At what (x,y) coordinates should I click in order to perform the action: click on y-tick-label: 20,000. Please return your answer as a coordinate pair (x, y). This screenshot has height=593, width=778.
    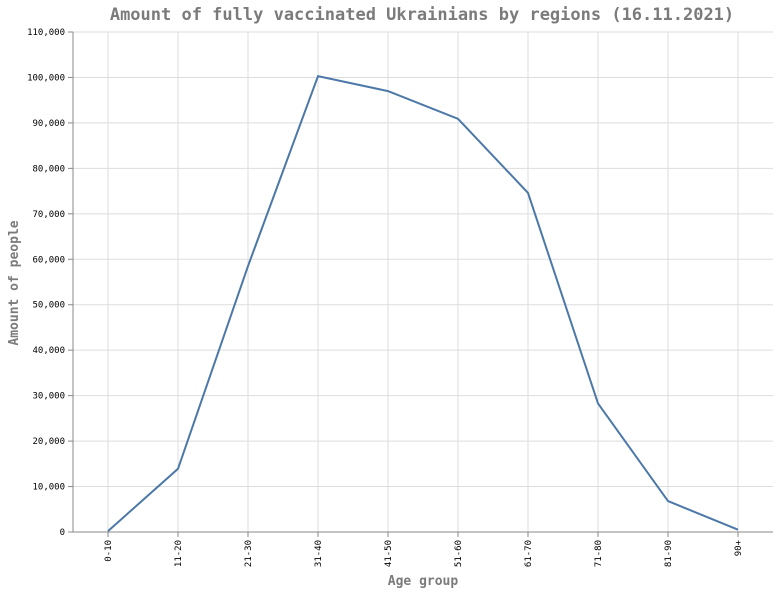
    Looking at the image, I should click on (48, 442).